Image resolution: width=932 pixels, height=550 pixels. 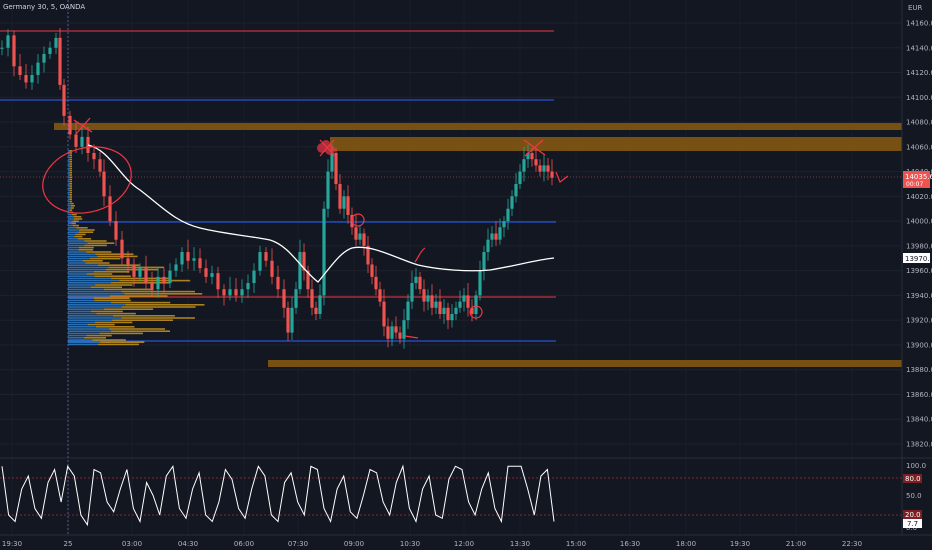 What do you see at coordinates (918, 177) in the screenshot?
I see `current-price-label: 14035.6` at bounding box center [918, 177].